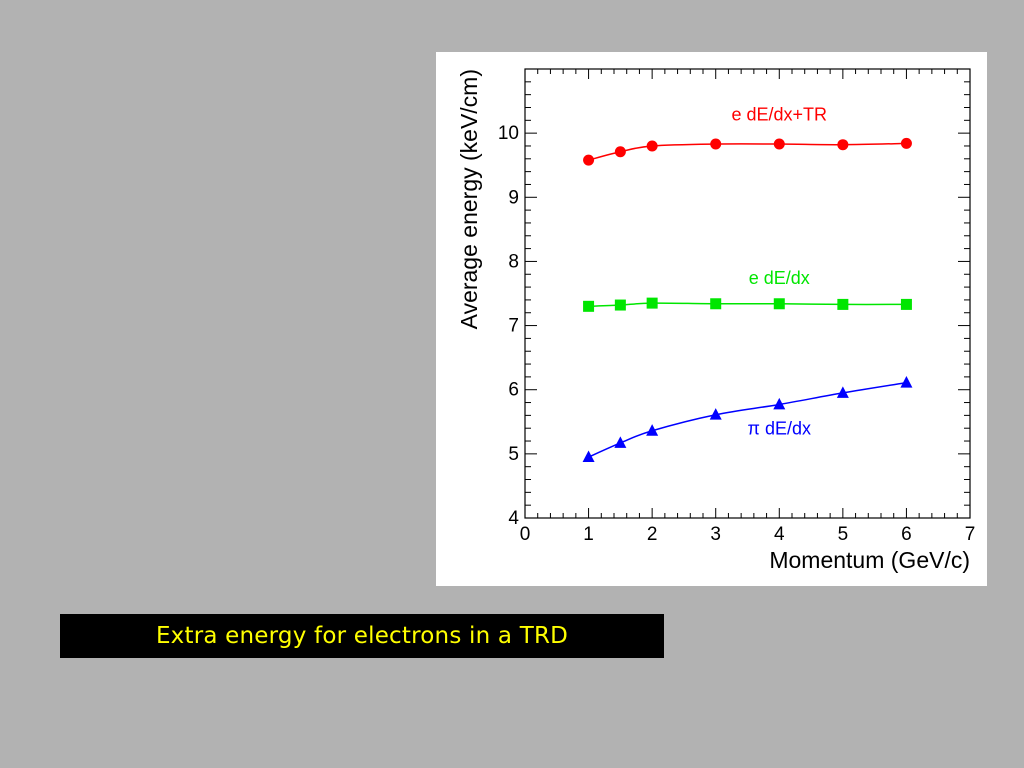 The height and width of the screenshot is (768, 1024). Describe the element at coordinates (513, 390) in the screenshot. I see `y-tick-label: 6` at that location.